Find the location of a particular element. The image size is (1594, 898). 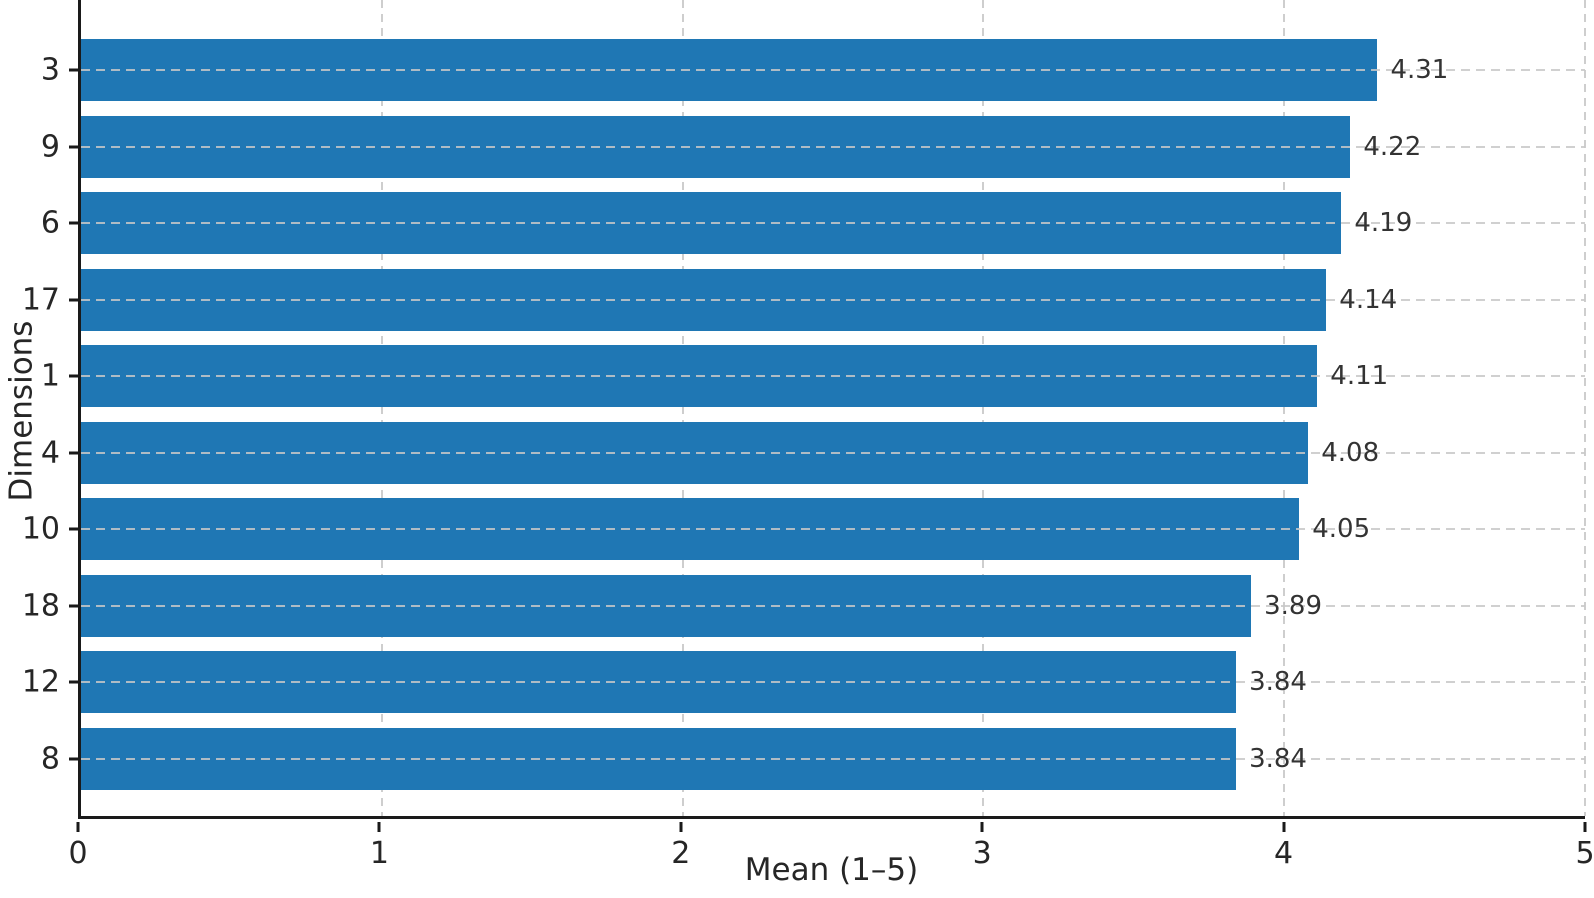

y-tick-label: 17 is located at coordinates (40, 299).